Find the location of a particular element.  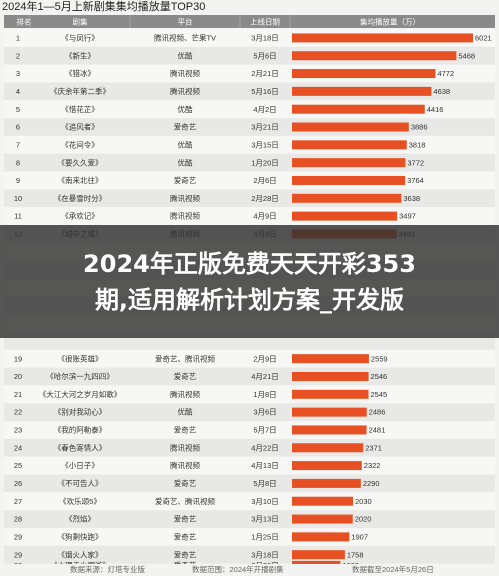

bar-value-label: 2290 is located at coordinates (371, 483).